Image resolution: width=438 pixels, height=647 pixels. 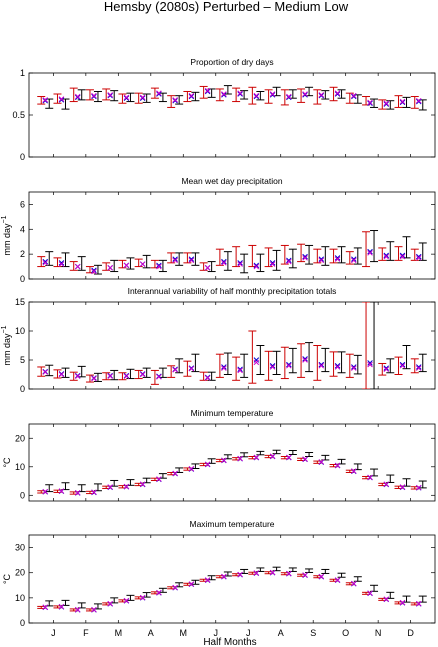 What do you see at coordinates (53, 633) in the screenshot?
I see `month-label: J` at bounding box center [53, 633].